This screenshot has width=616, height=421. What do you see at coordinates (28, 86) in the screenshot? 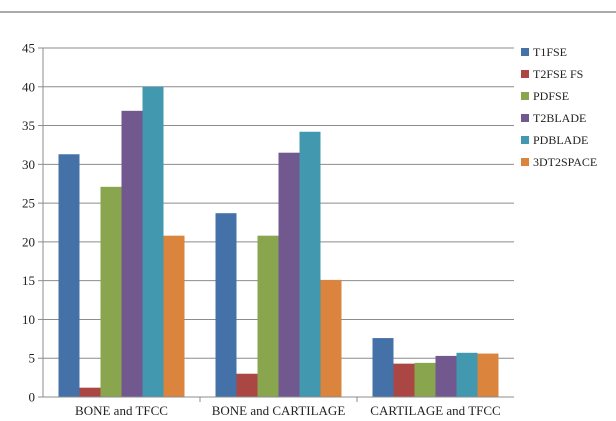
I see `y-tick-label: 40` at bounding box center [28, 86].